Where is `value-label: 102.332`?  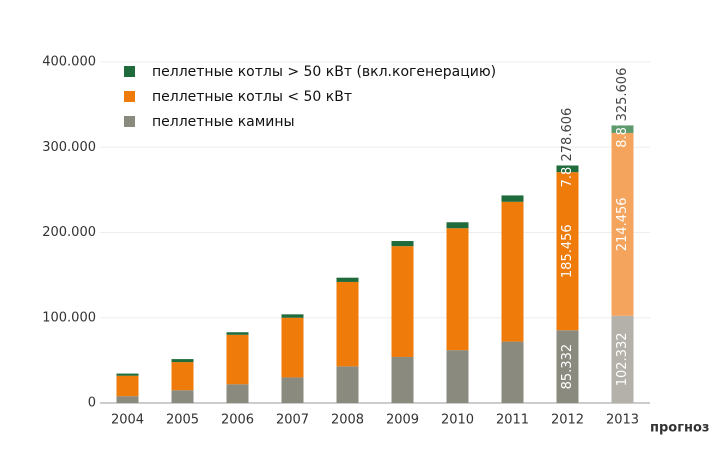 value-label: 102.332 is located at coordinates (622, 359).